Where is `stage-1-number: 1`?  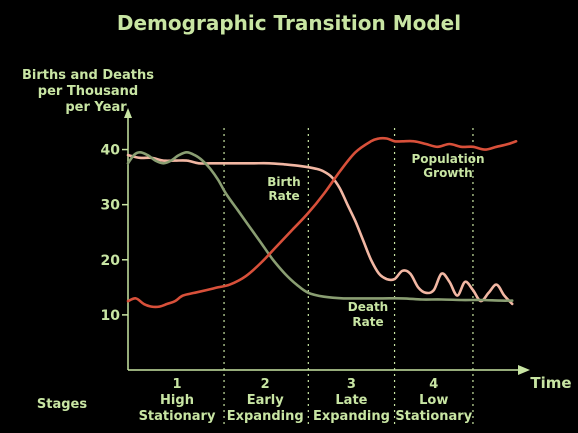 stage-1-number: 1 is located at coordinates (176, 384).